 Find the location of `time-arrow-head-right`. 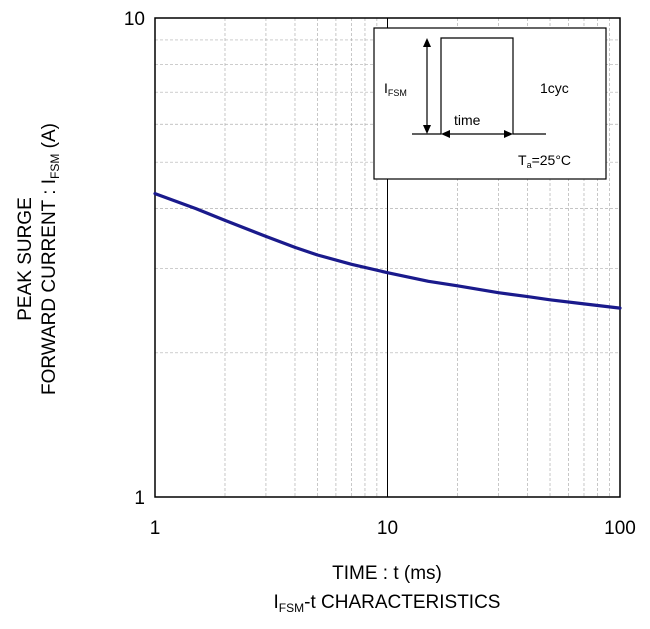

time-arrow-head-right is located at coordinates (508, 134).